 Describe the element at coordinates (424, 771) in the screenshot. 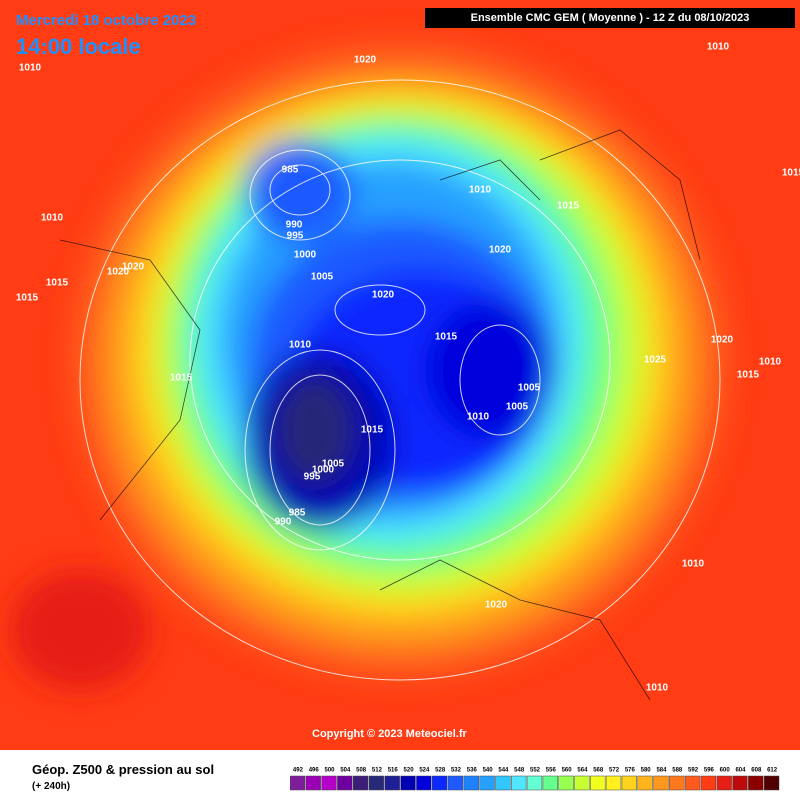

I see `scale-label: 524` at that location.